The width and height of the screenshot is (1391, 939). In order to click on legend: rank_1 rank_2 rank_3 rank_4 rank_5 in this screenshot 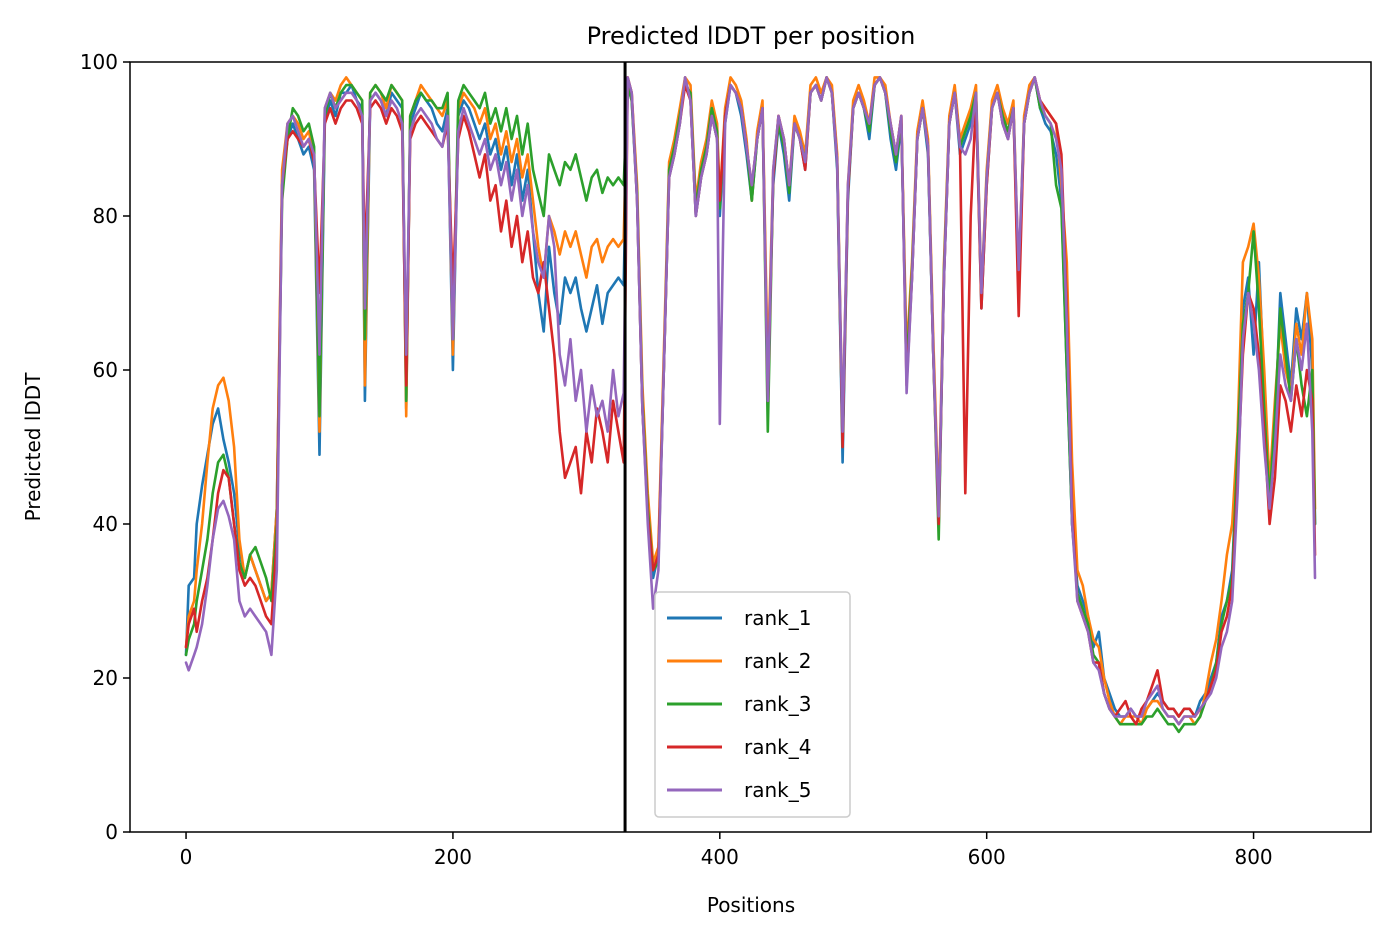, I will do `click(752, 704)`.